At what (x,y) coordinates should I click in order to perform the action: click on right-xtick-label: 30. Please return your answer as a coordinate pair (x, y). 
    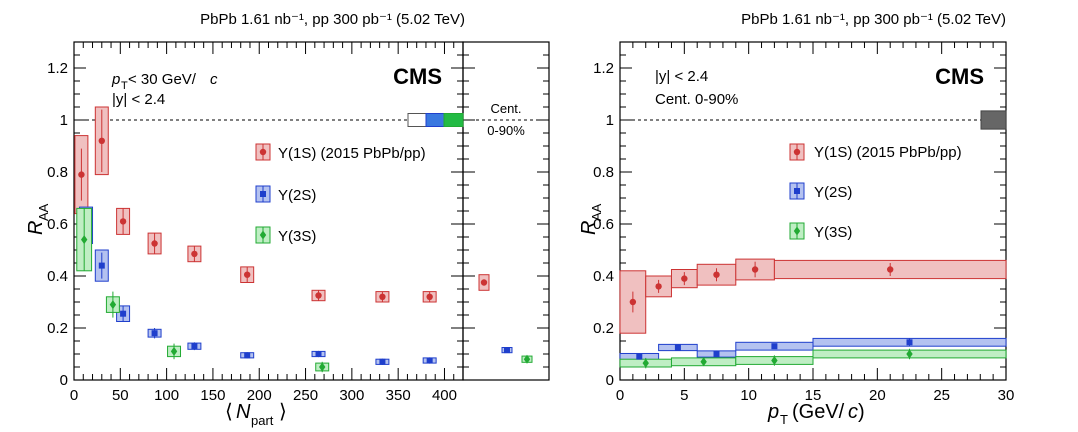
    Looking at the image, I should click on (1006, 395).